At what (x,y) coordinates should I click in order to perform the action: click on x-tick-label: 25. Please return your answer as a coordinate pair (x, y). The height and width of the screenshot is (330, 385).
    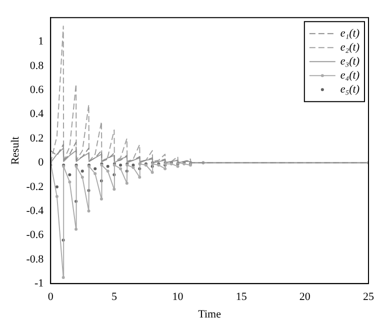
    Looking at the image, I should click on (368, 297).